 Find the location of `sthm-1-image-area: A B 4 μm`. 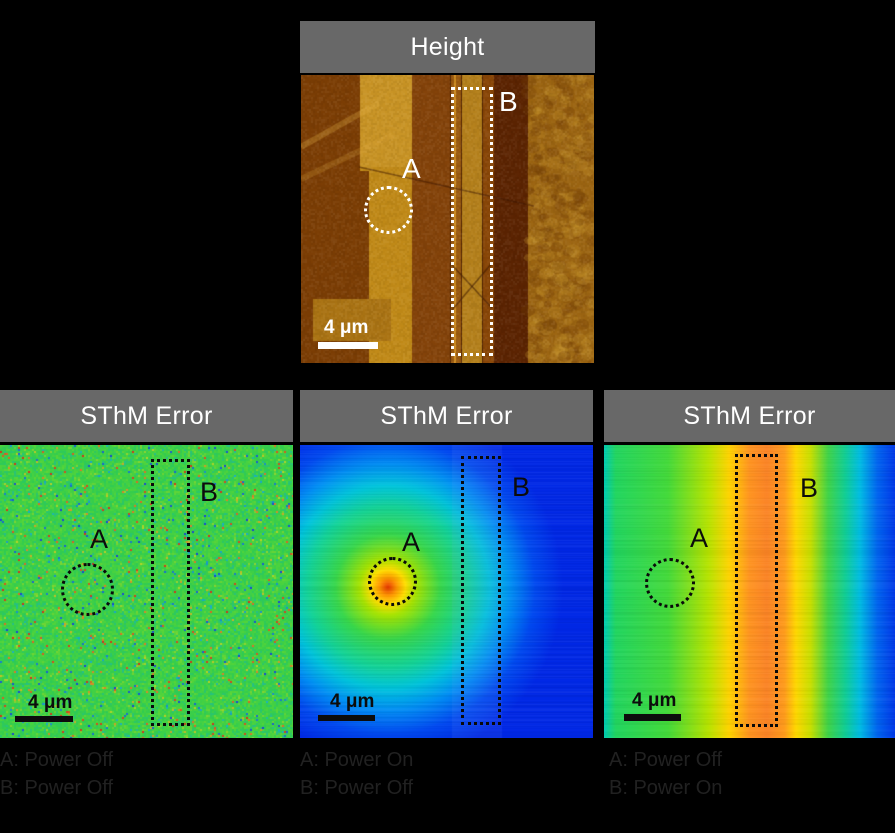

sthm-1-image-area: A B 4 μm is located at coordinates (146, 591).